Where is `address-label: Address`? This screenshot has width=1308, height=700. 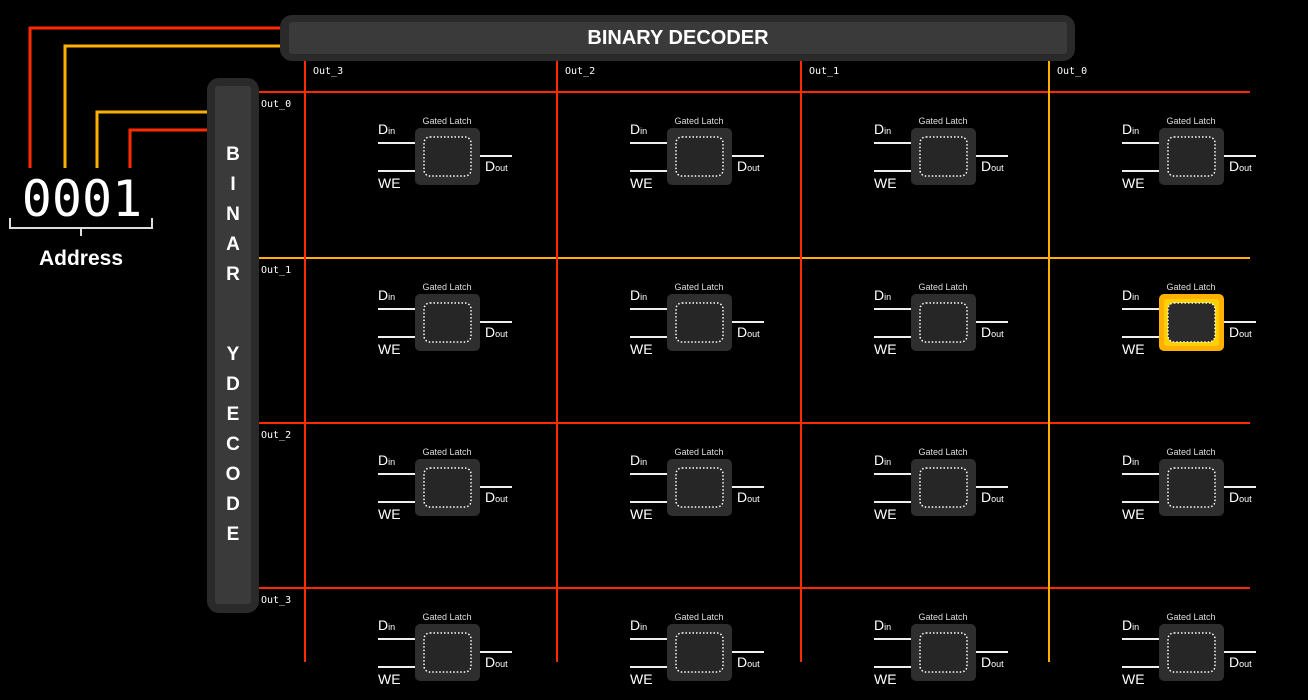 address-label: Address is located at coordinates (81, 258).